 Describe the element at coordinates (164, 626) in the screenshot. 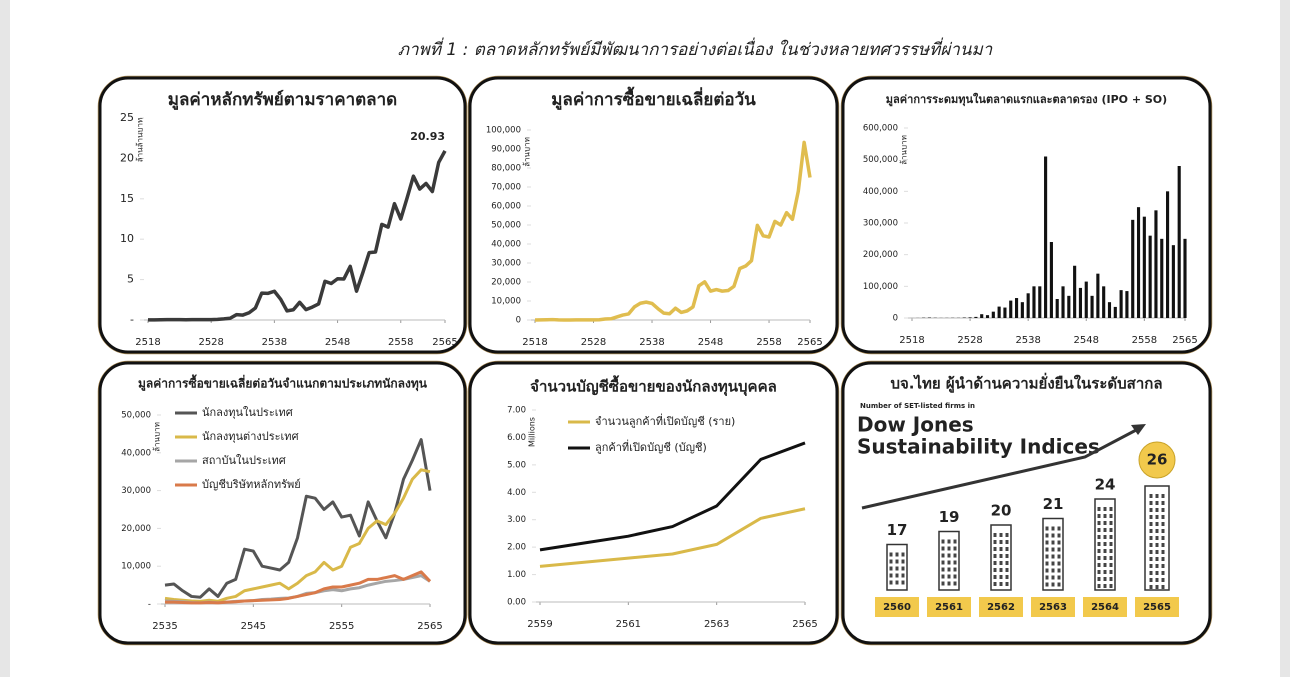

I see `x-tick-label: 2535` at that location.